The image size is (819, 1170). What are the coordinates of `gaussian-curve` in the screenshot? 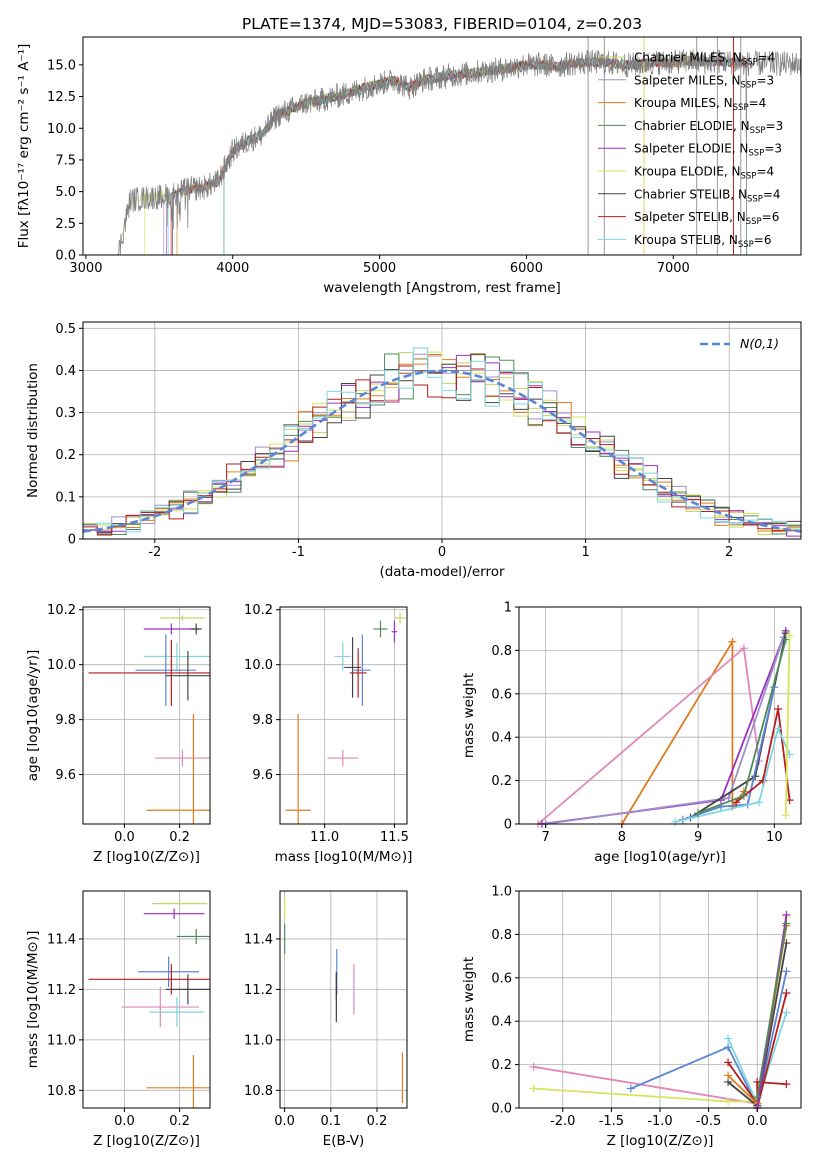 It's located at (442, 451).